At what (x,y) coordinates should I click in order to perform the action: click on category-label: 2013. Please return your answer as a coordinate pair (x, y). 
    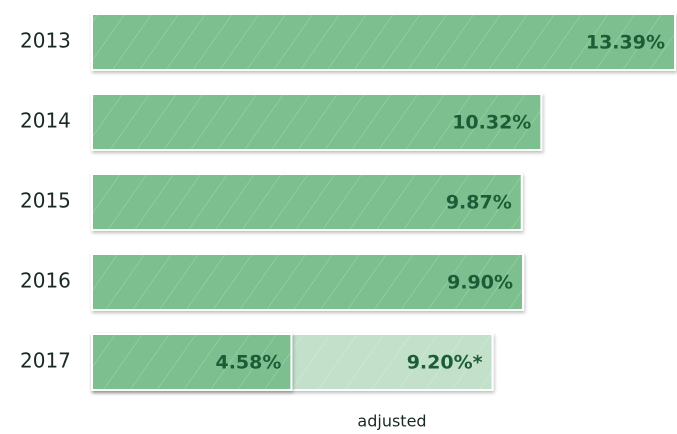
    Looking at the image, I should click on (45, 41).